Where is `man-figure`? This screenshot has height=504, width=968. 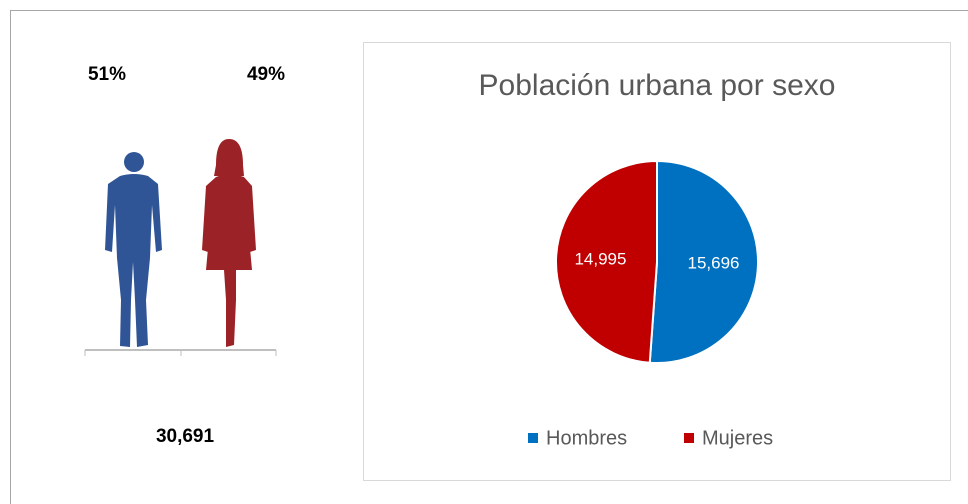 man-figure is located at coordinates (133, 249).